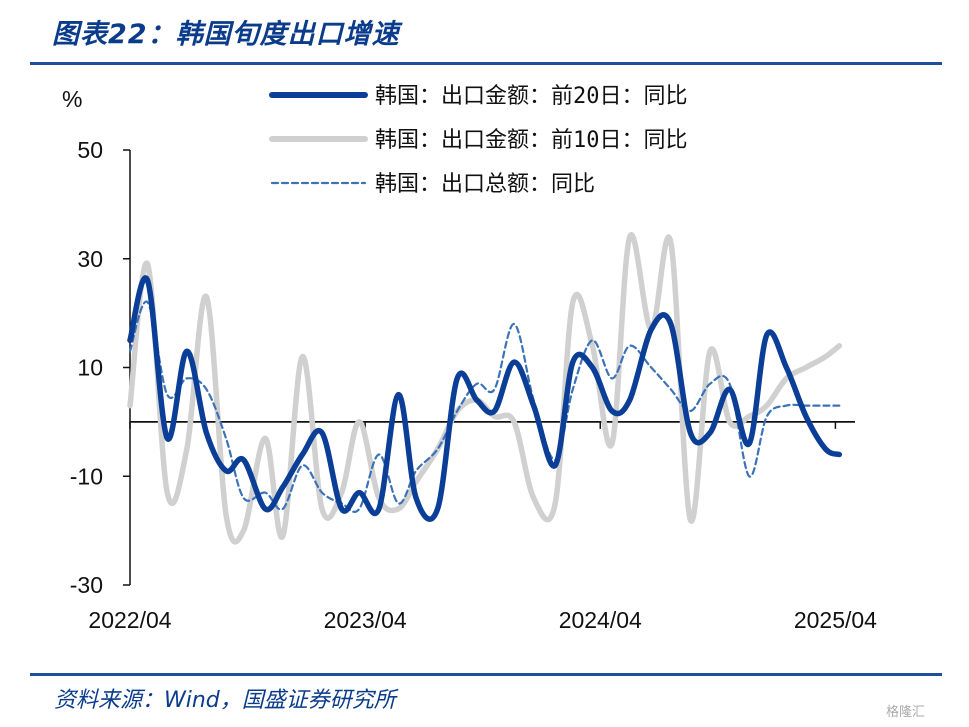  Describe the element at coordinates (531, 96) in the screenshot. I see `legend-label-1: 韩国：出口金额：前20日：同比` at that location.